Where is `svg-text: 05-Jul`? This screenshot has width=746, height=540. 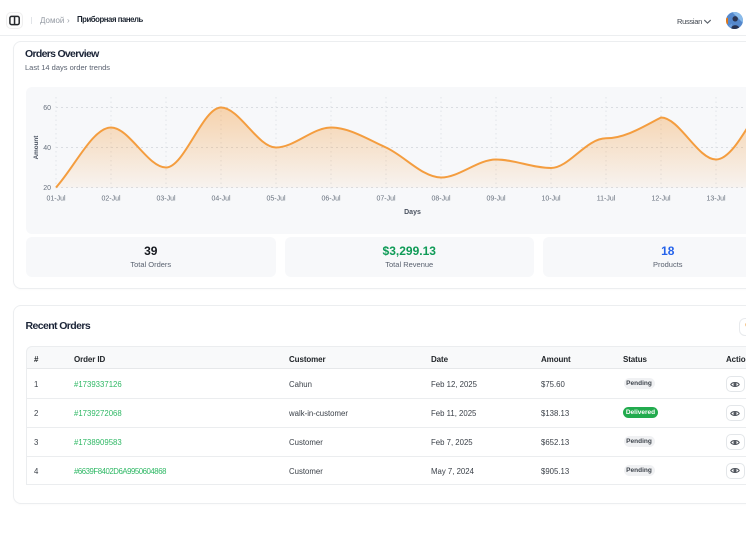
svg-text: 05-Jul is located at coordinates (276, 199).